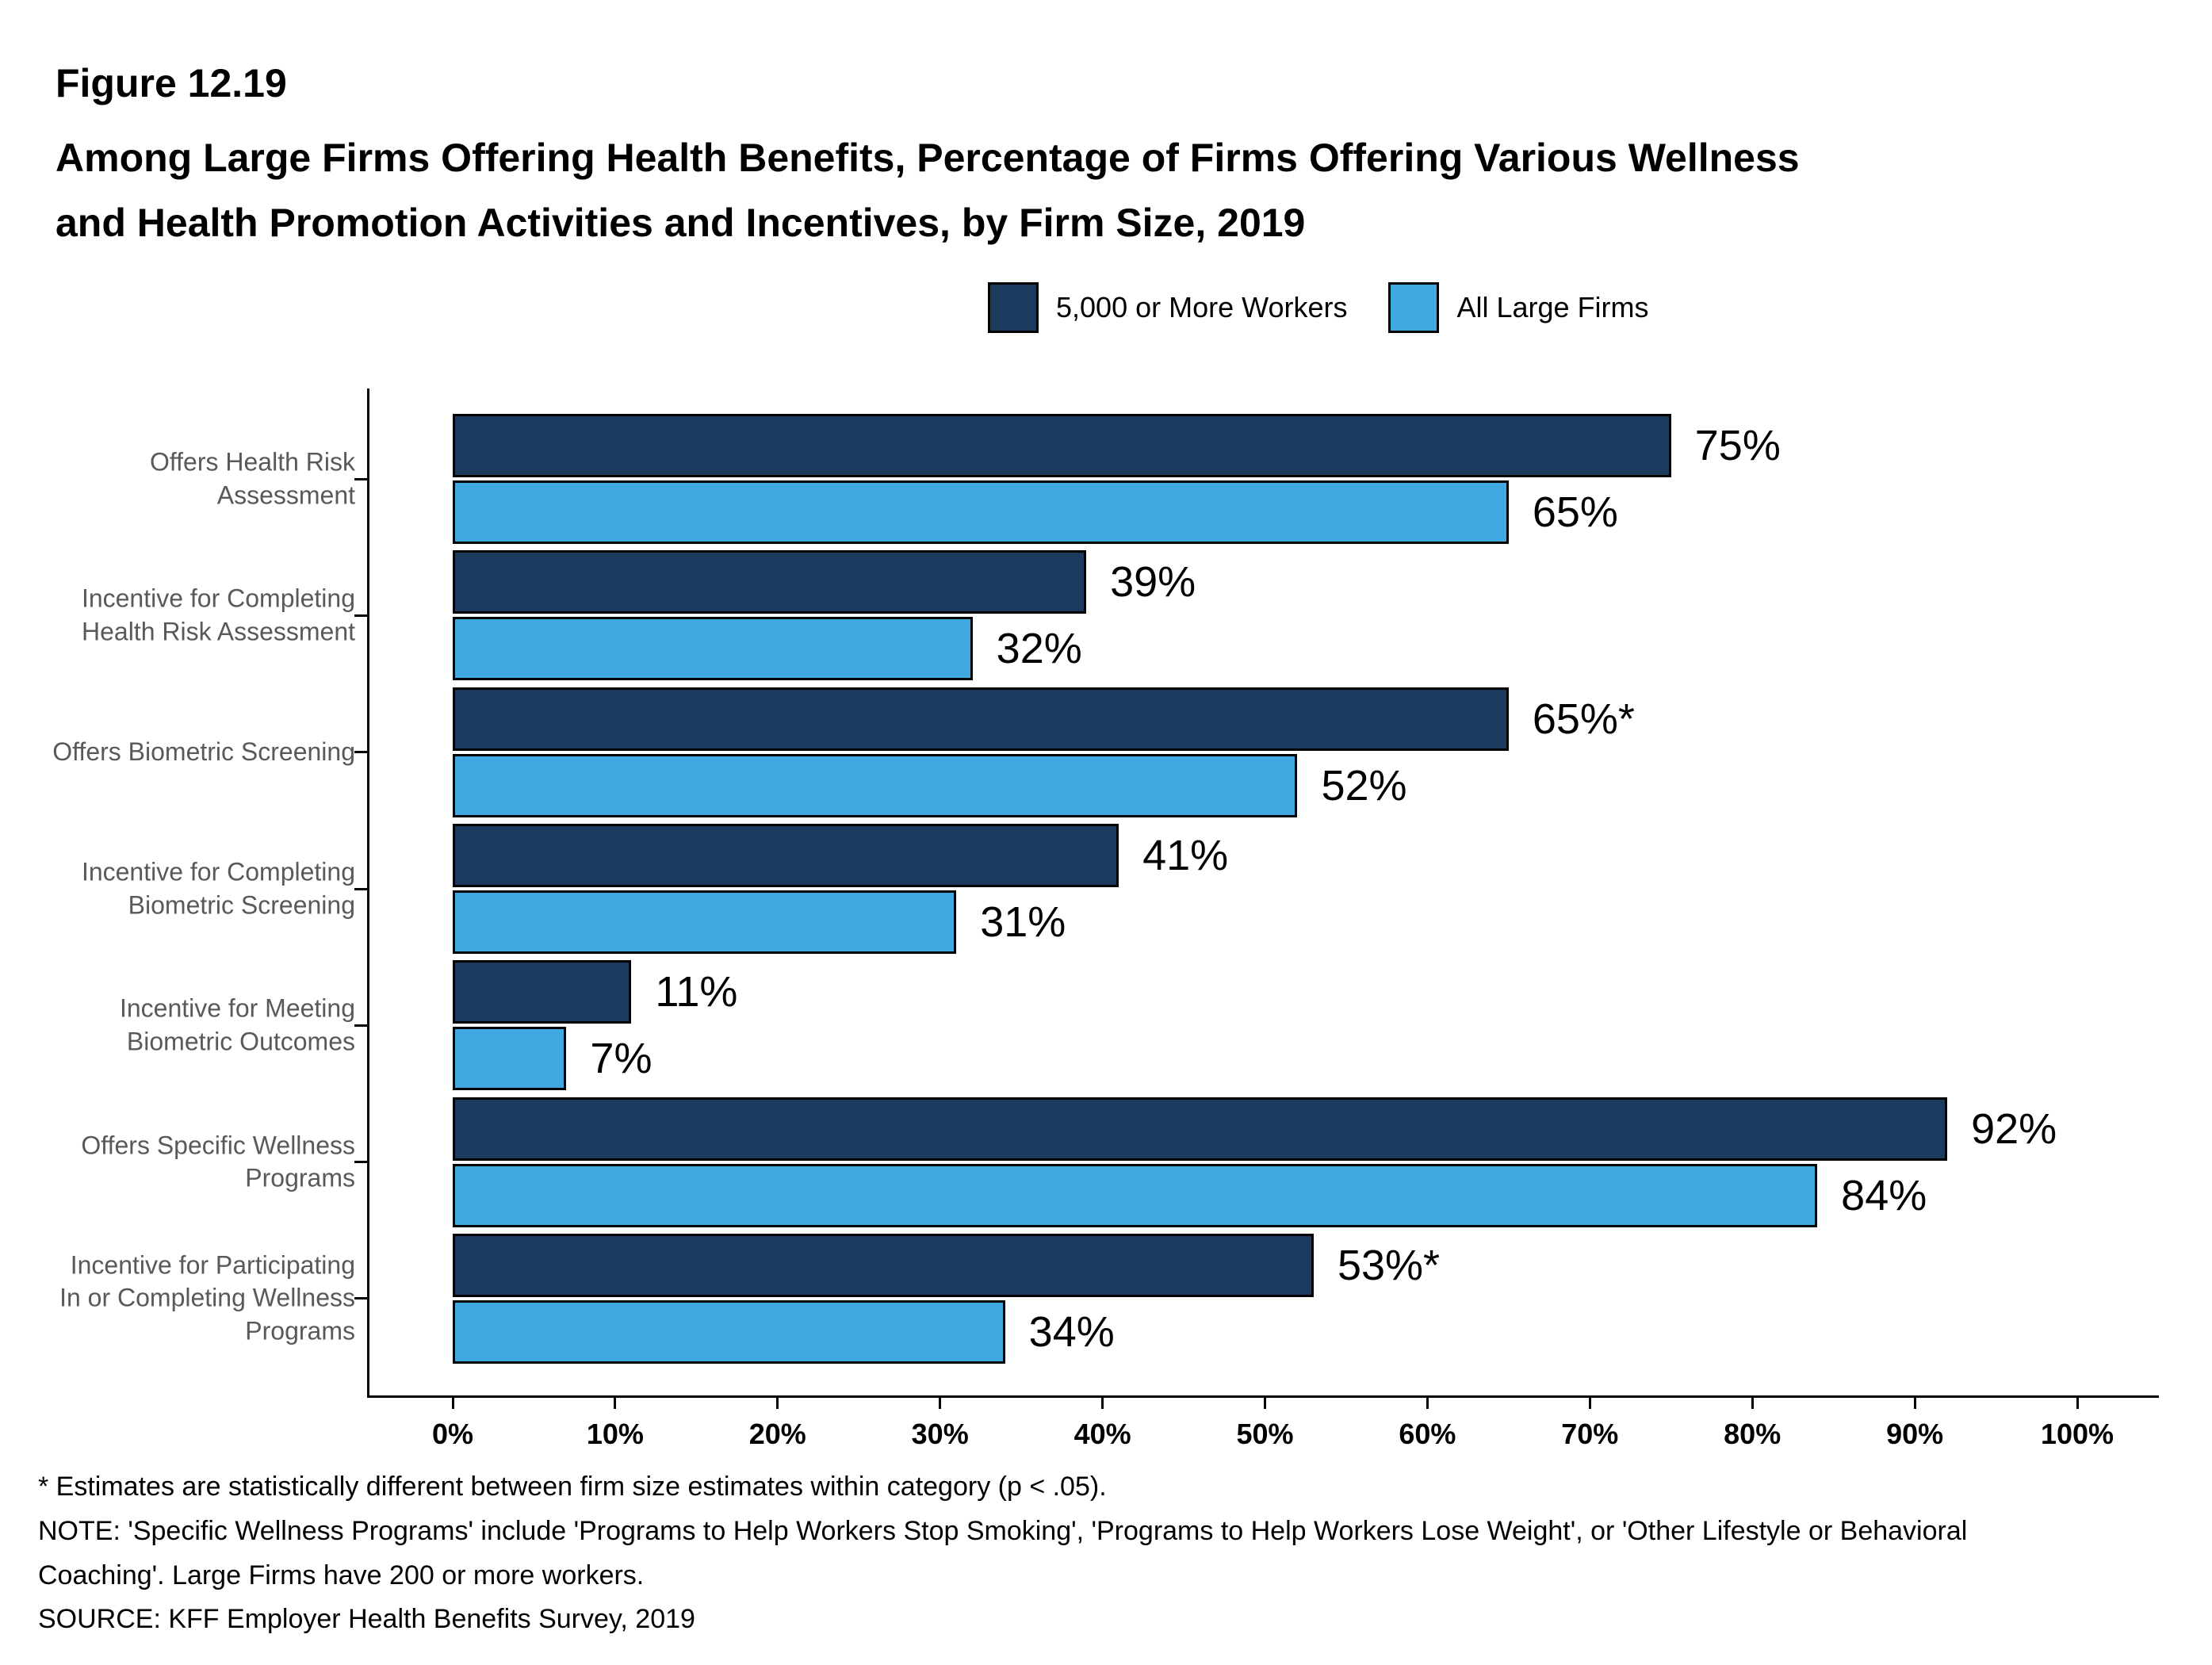 The width and height of the screenshot is (2212, 1665). Describe the element at coordinates (368, 893) in the screenshot. I see `y-axis-line` at that location.